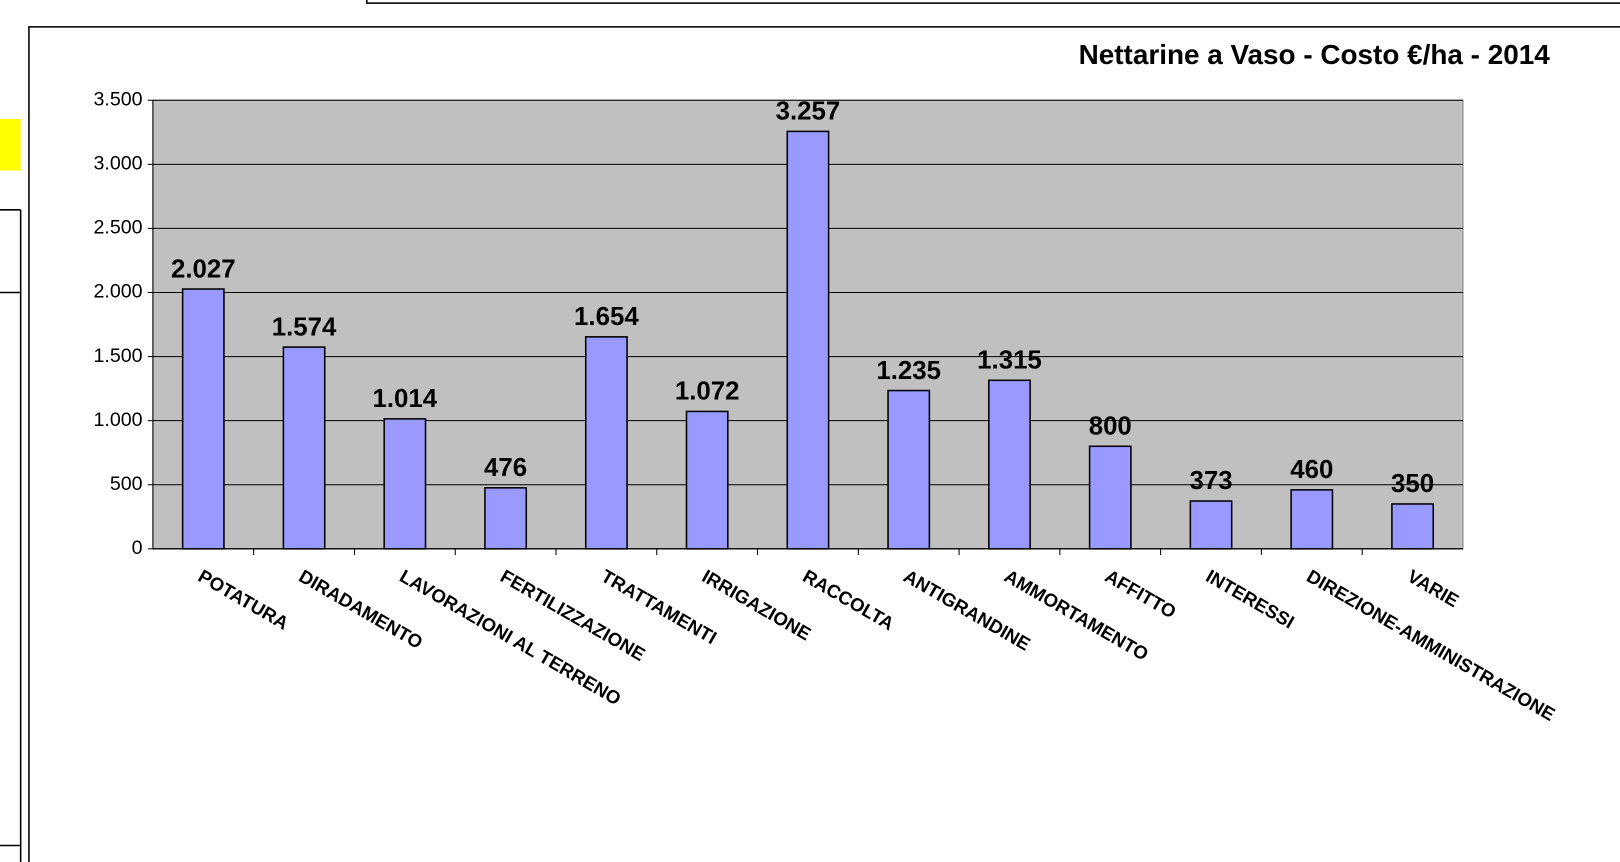  Describe the element at coordinates (1311, 470) in the screenshot. I see `value-label: 460` at that location.